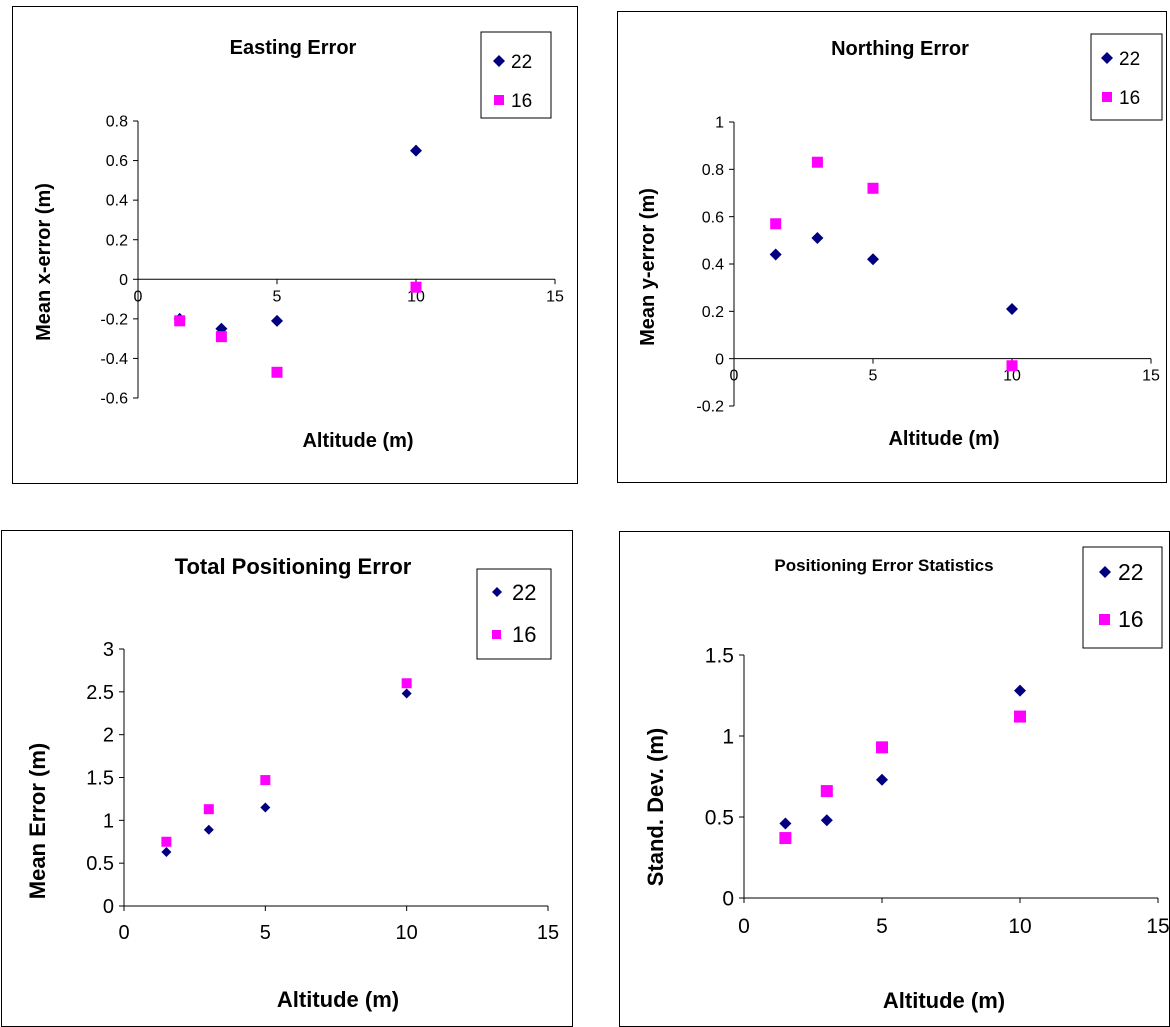 The width and height of the screenshot is (1170, 1027). Describe the element at coordinates (114, 359) in the screenshot. I see `y-tick-label: -0.4` at that location.